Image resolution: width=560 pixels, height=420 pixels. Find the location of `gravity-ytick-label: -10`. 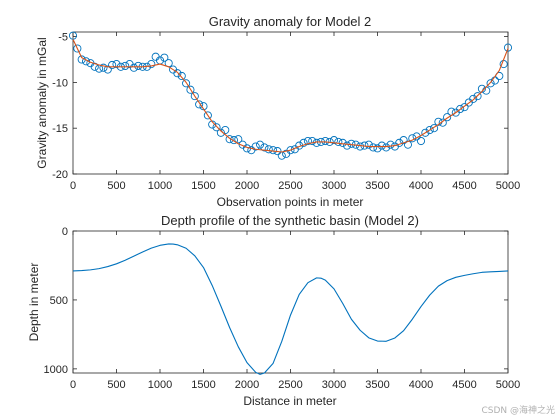

gravity-ytick-label: -10 is located at coordinates (60, 83).